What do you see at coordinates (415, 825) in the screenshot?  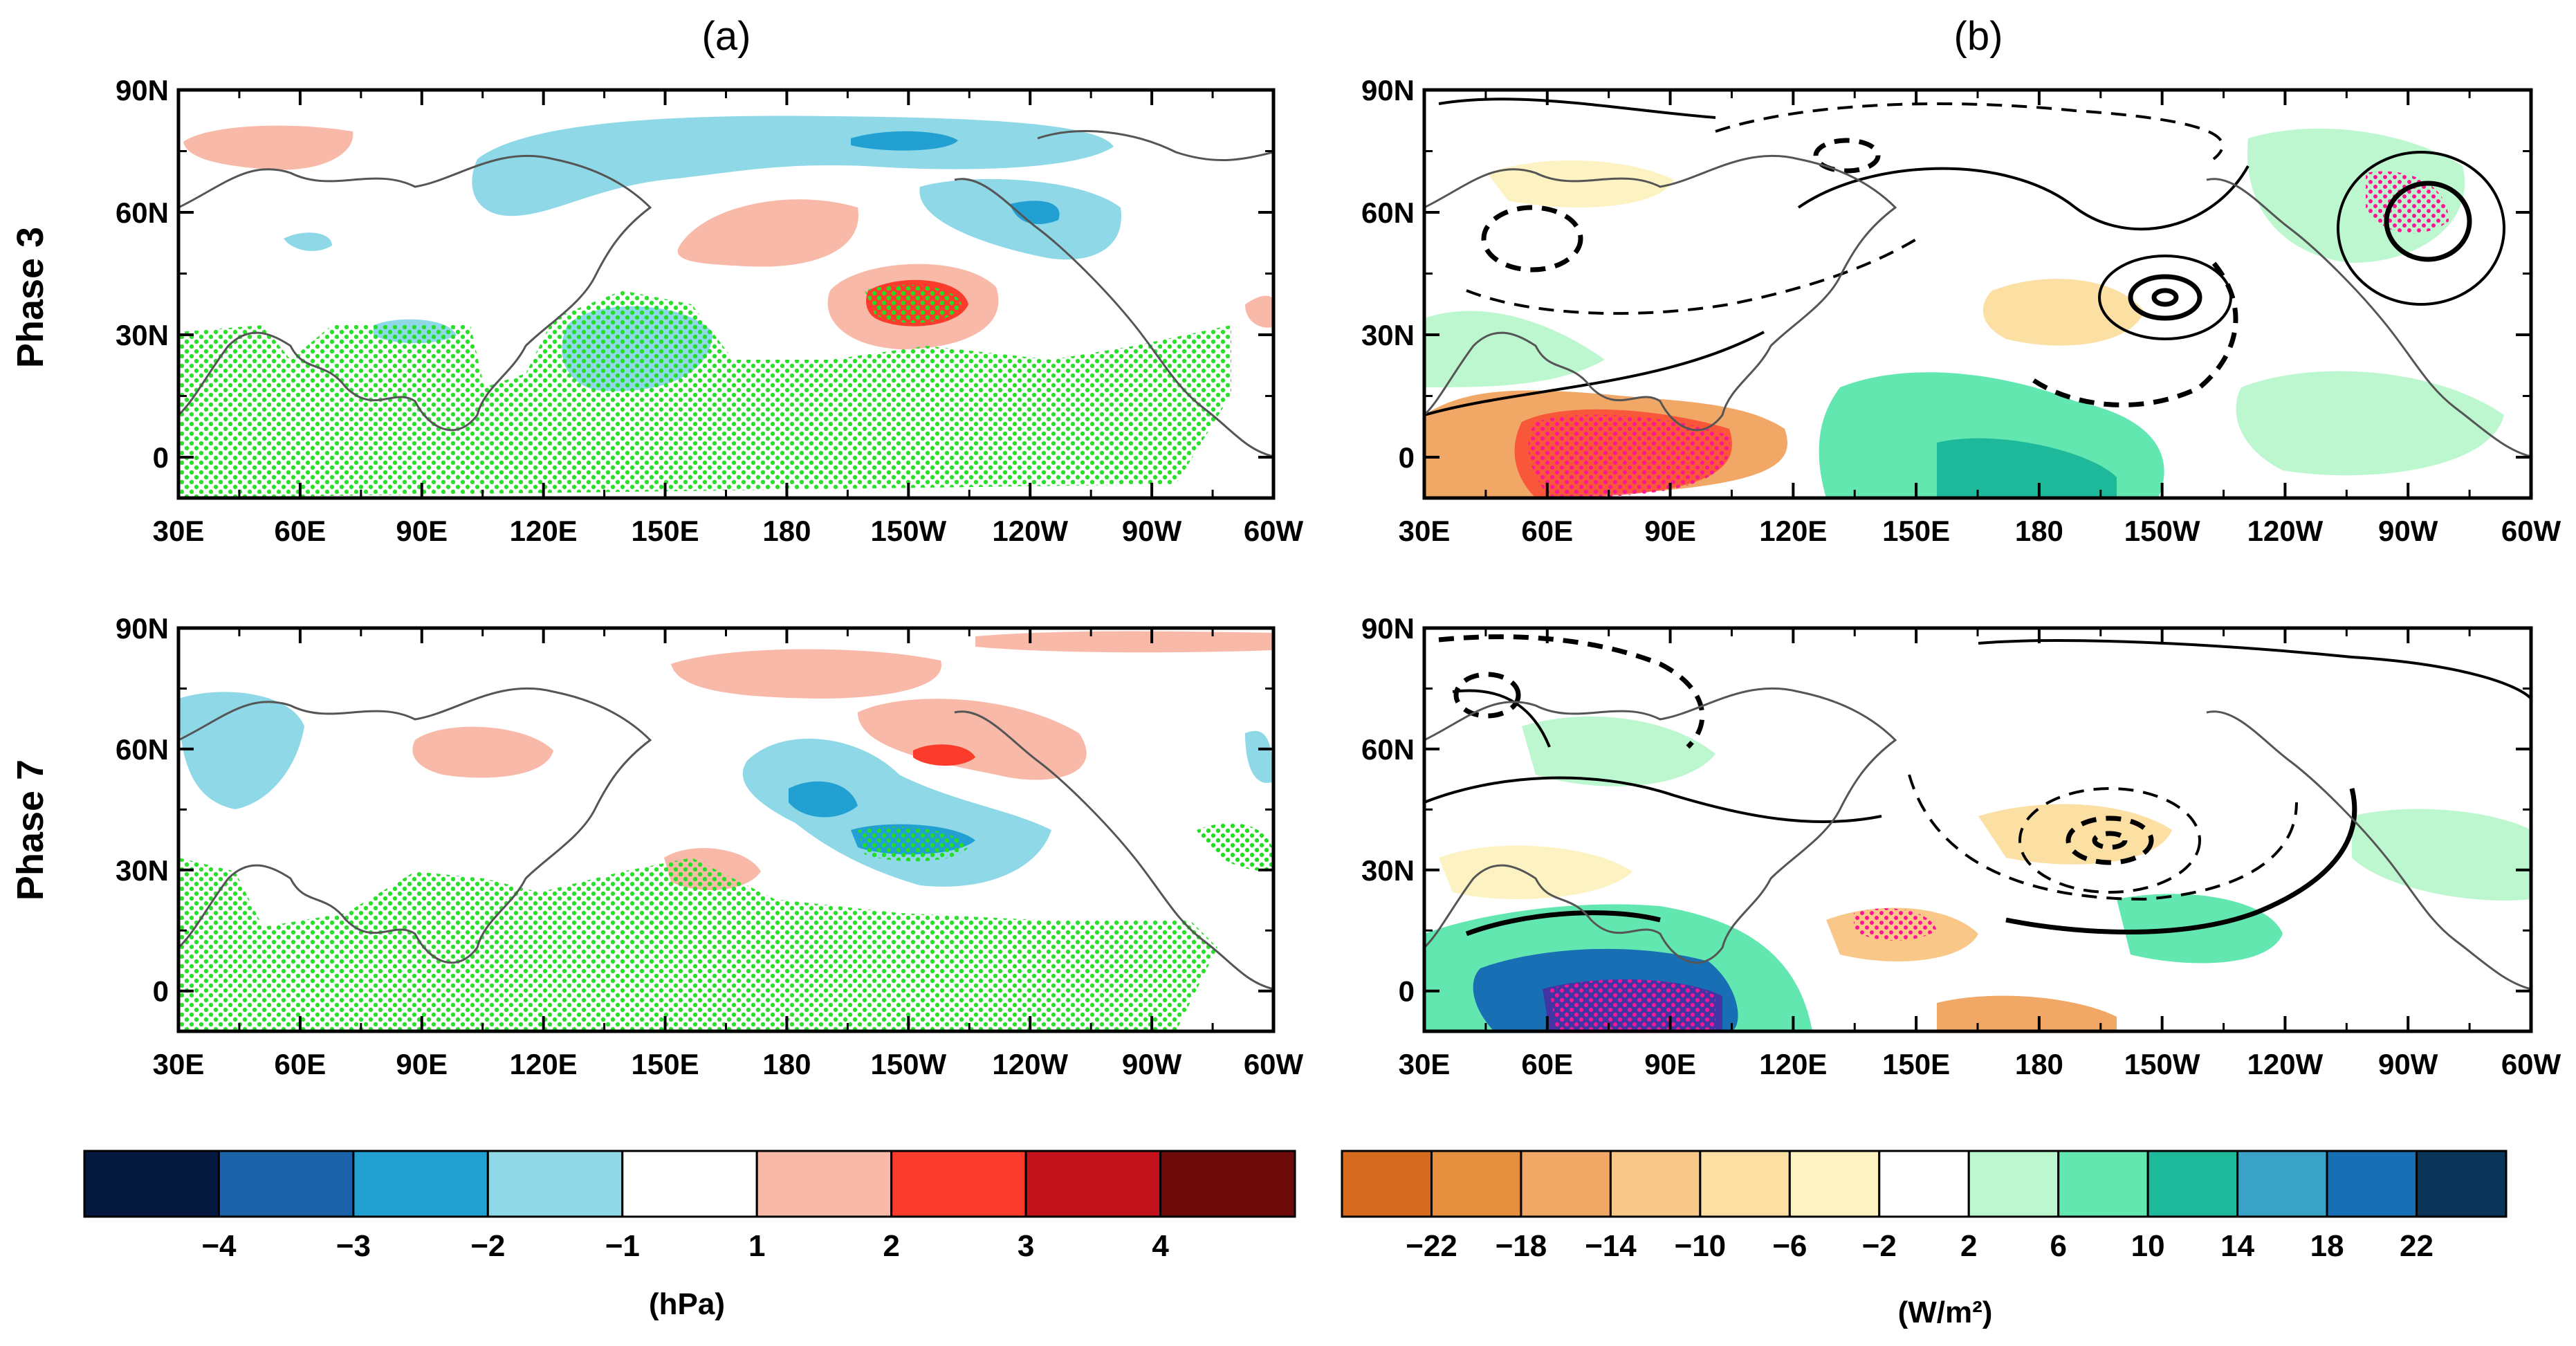 I see `coastline-a7-eurasia` at bounding box center [415, 825].